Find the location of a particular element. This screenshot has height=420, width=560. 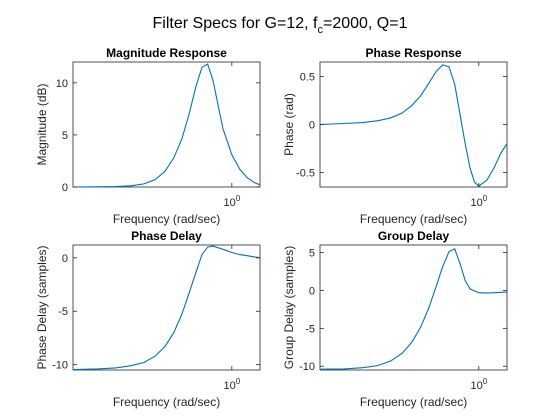

y-axis-label: Phase Delay (samples) is located at coordinates (42, 307).